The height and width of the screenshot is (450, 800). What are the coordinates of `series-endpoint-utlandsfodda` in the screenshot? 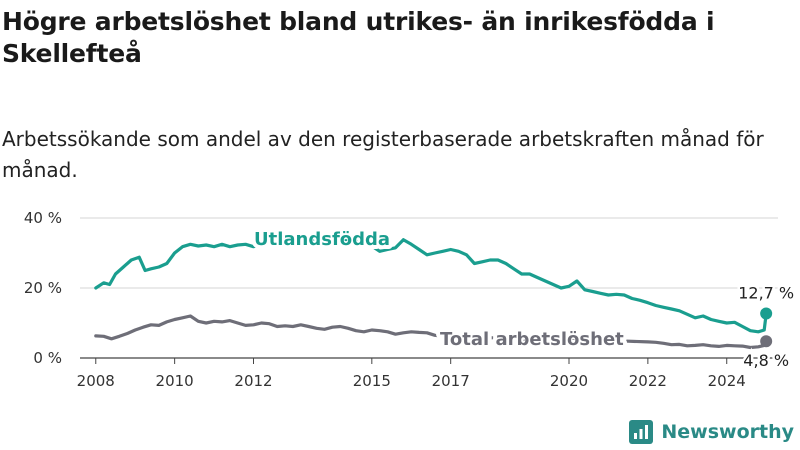 It's located at (766, 313).